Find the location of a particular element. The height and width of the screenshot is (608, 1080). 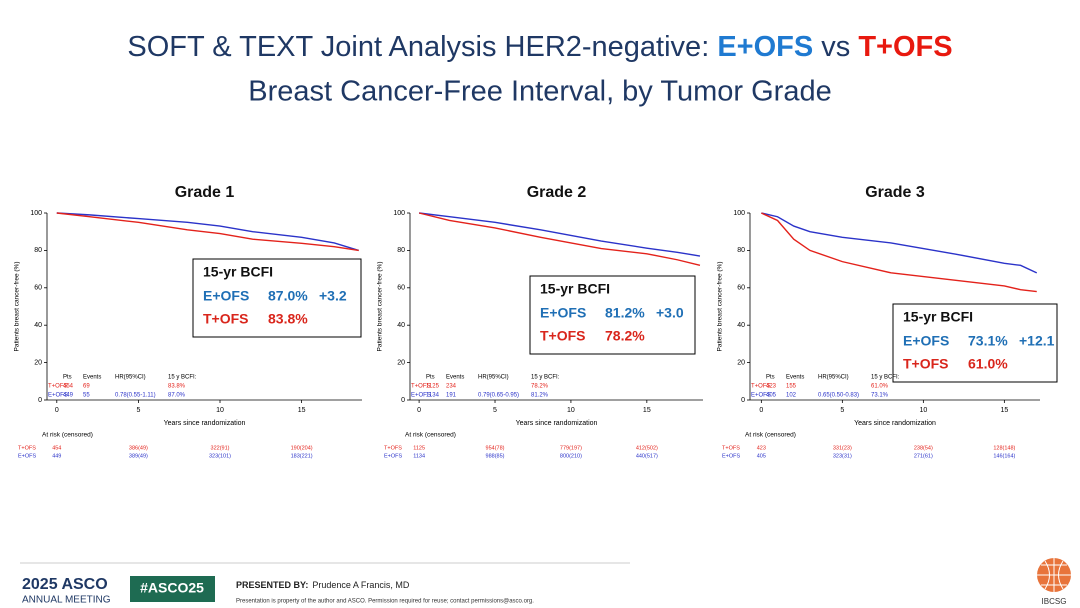

stats-cell: 155 is located at coordinates (791, 387).